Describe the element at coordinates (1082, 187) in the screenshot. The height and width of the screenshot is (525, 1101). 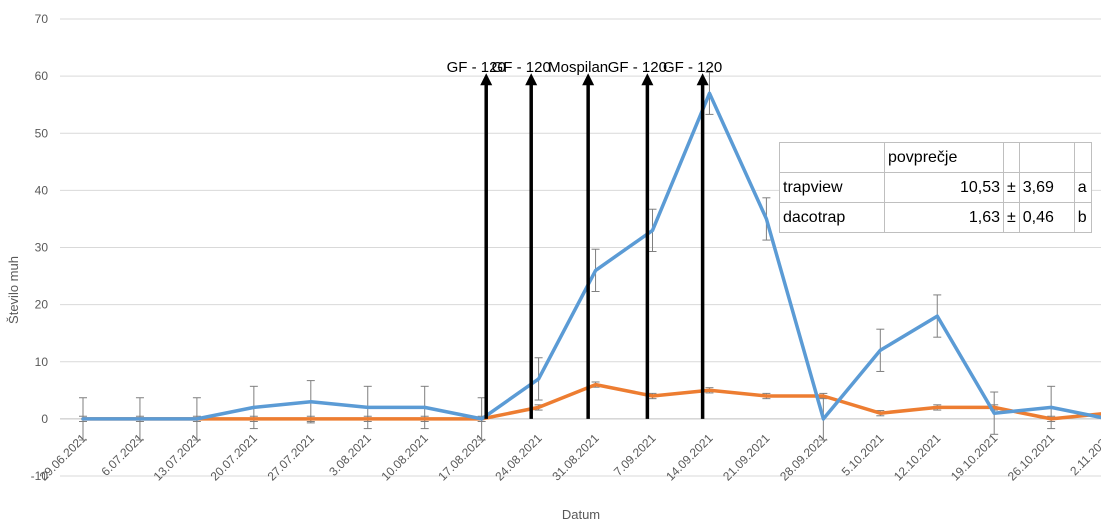
I see `table-cell: a` at that location.